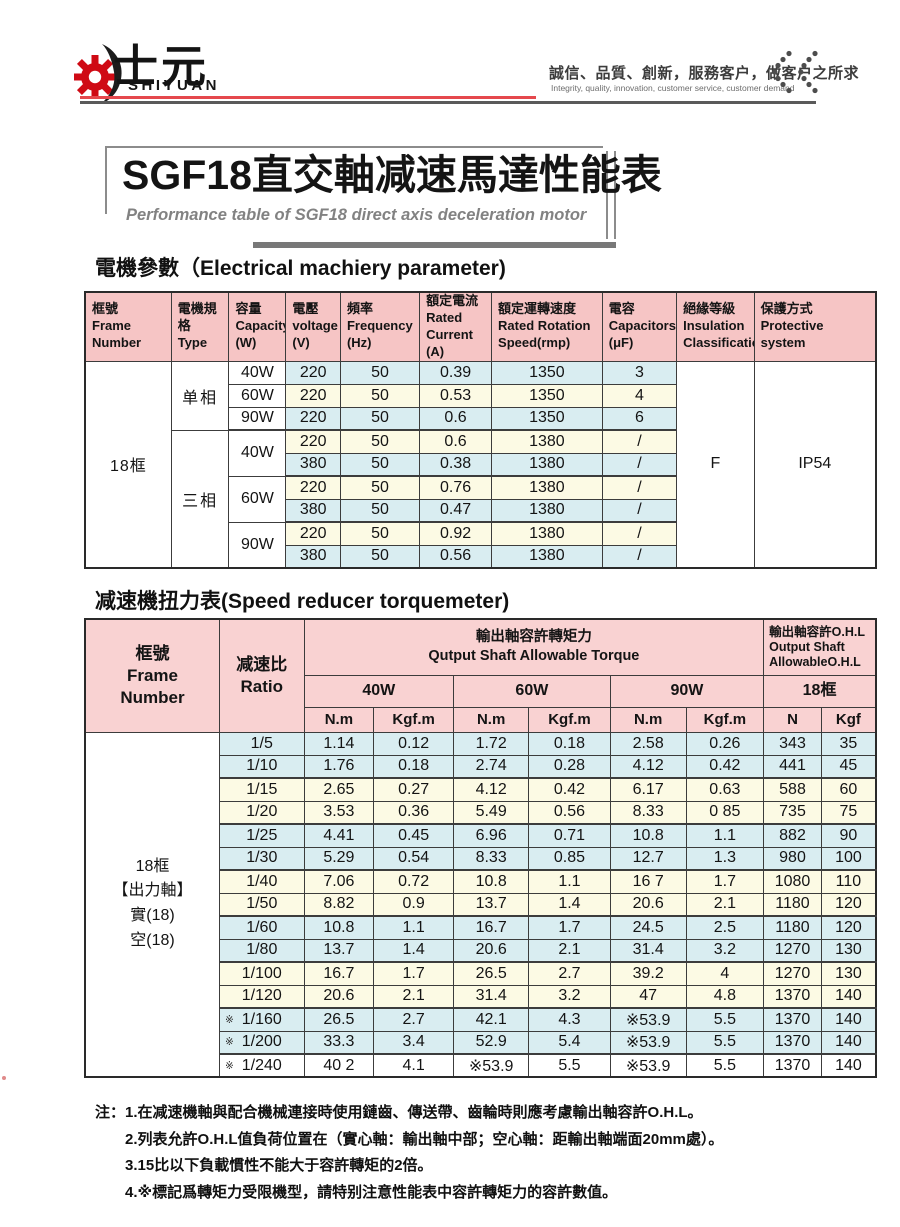 The height and width of the screenshot is (1227, 900). Describe the element at coordinates (261, 881) in the screenshot. I see `ratio-cell: 1/40` at that location.